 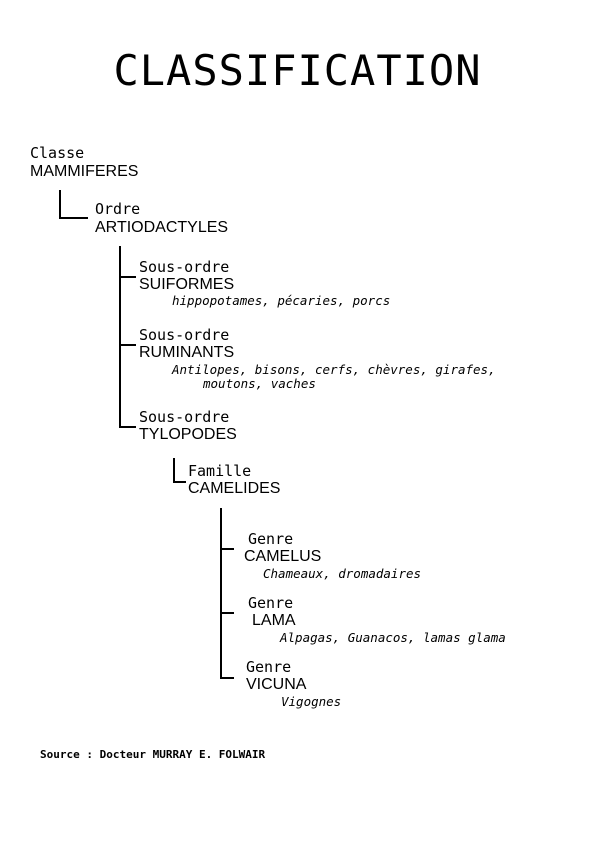 I want to click on sous-ordre-name-ruminants: RUMINANTS, so click(x=187, y=352).